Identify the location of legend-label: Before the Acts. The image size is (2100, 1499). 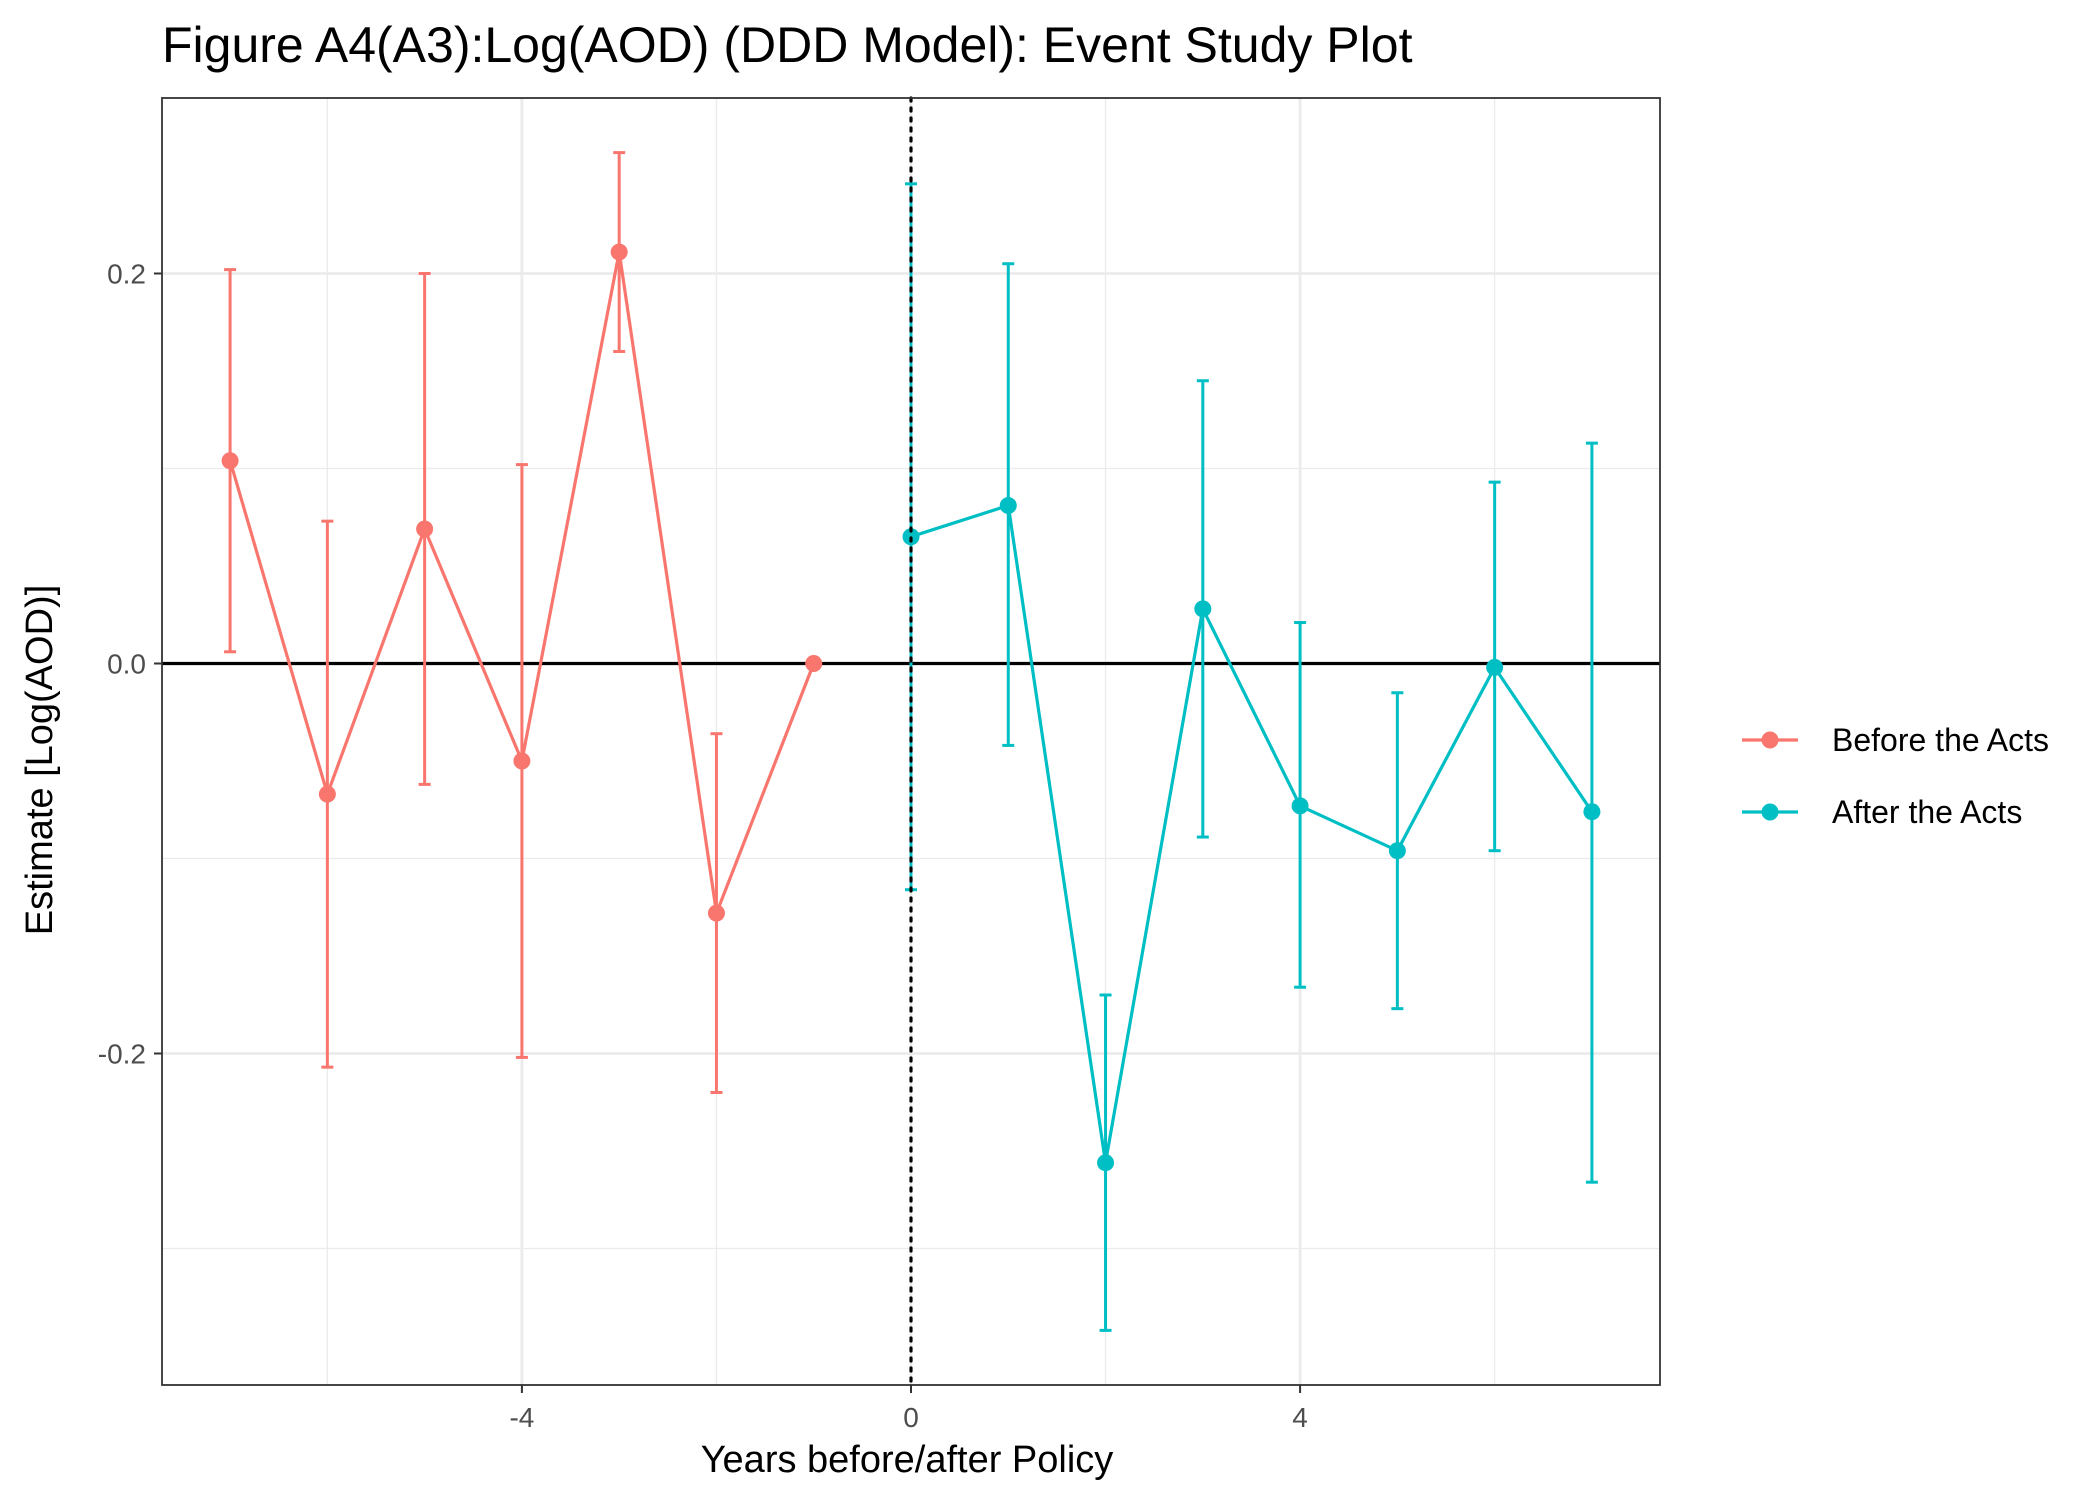
(1940, 740).